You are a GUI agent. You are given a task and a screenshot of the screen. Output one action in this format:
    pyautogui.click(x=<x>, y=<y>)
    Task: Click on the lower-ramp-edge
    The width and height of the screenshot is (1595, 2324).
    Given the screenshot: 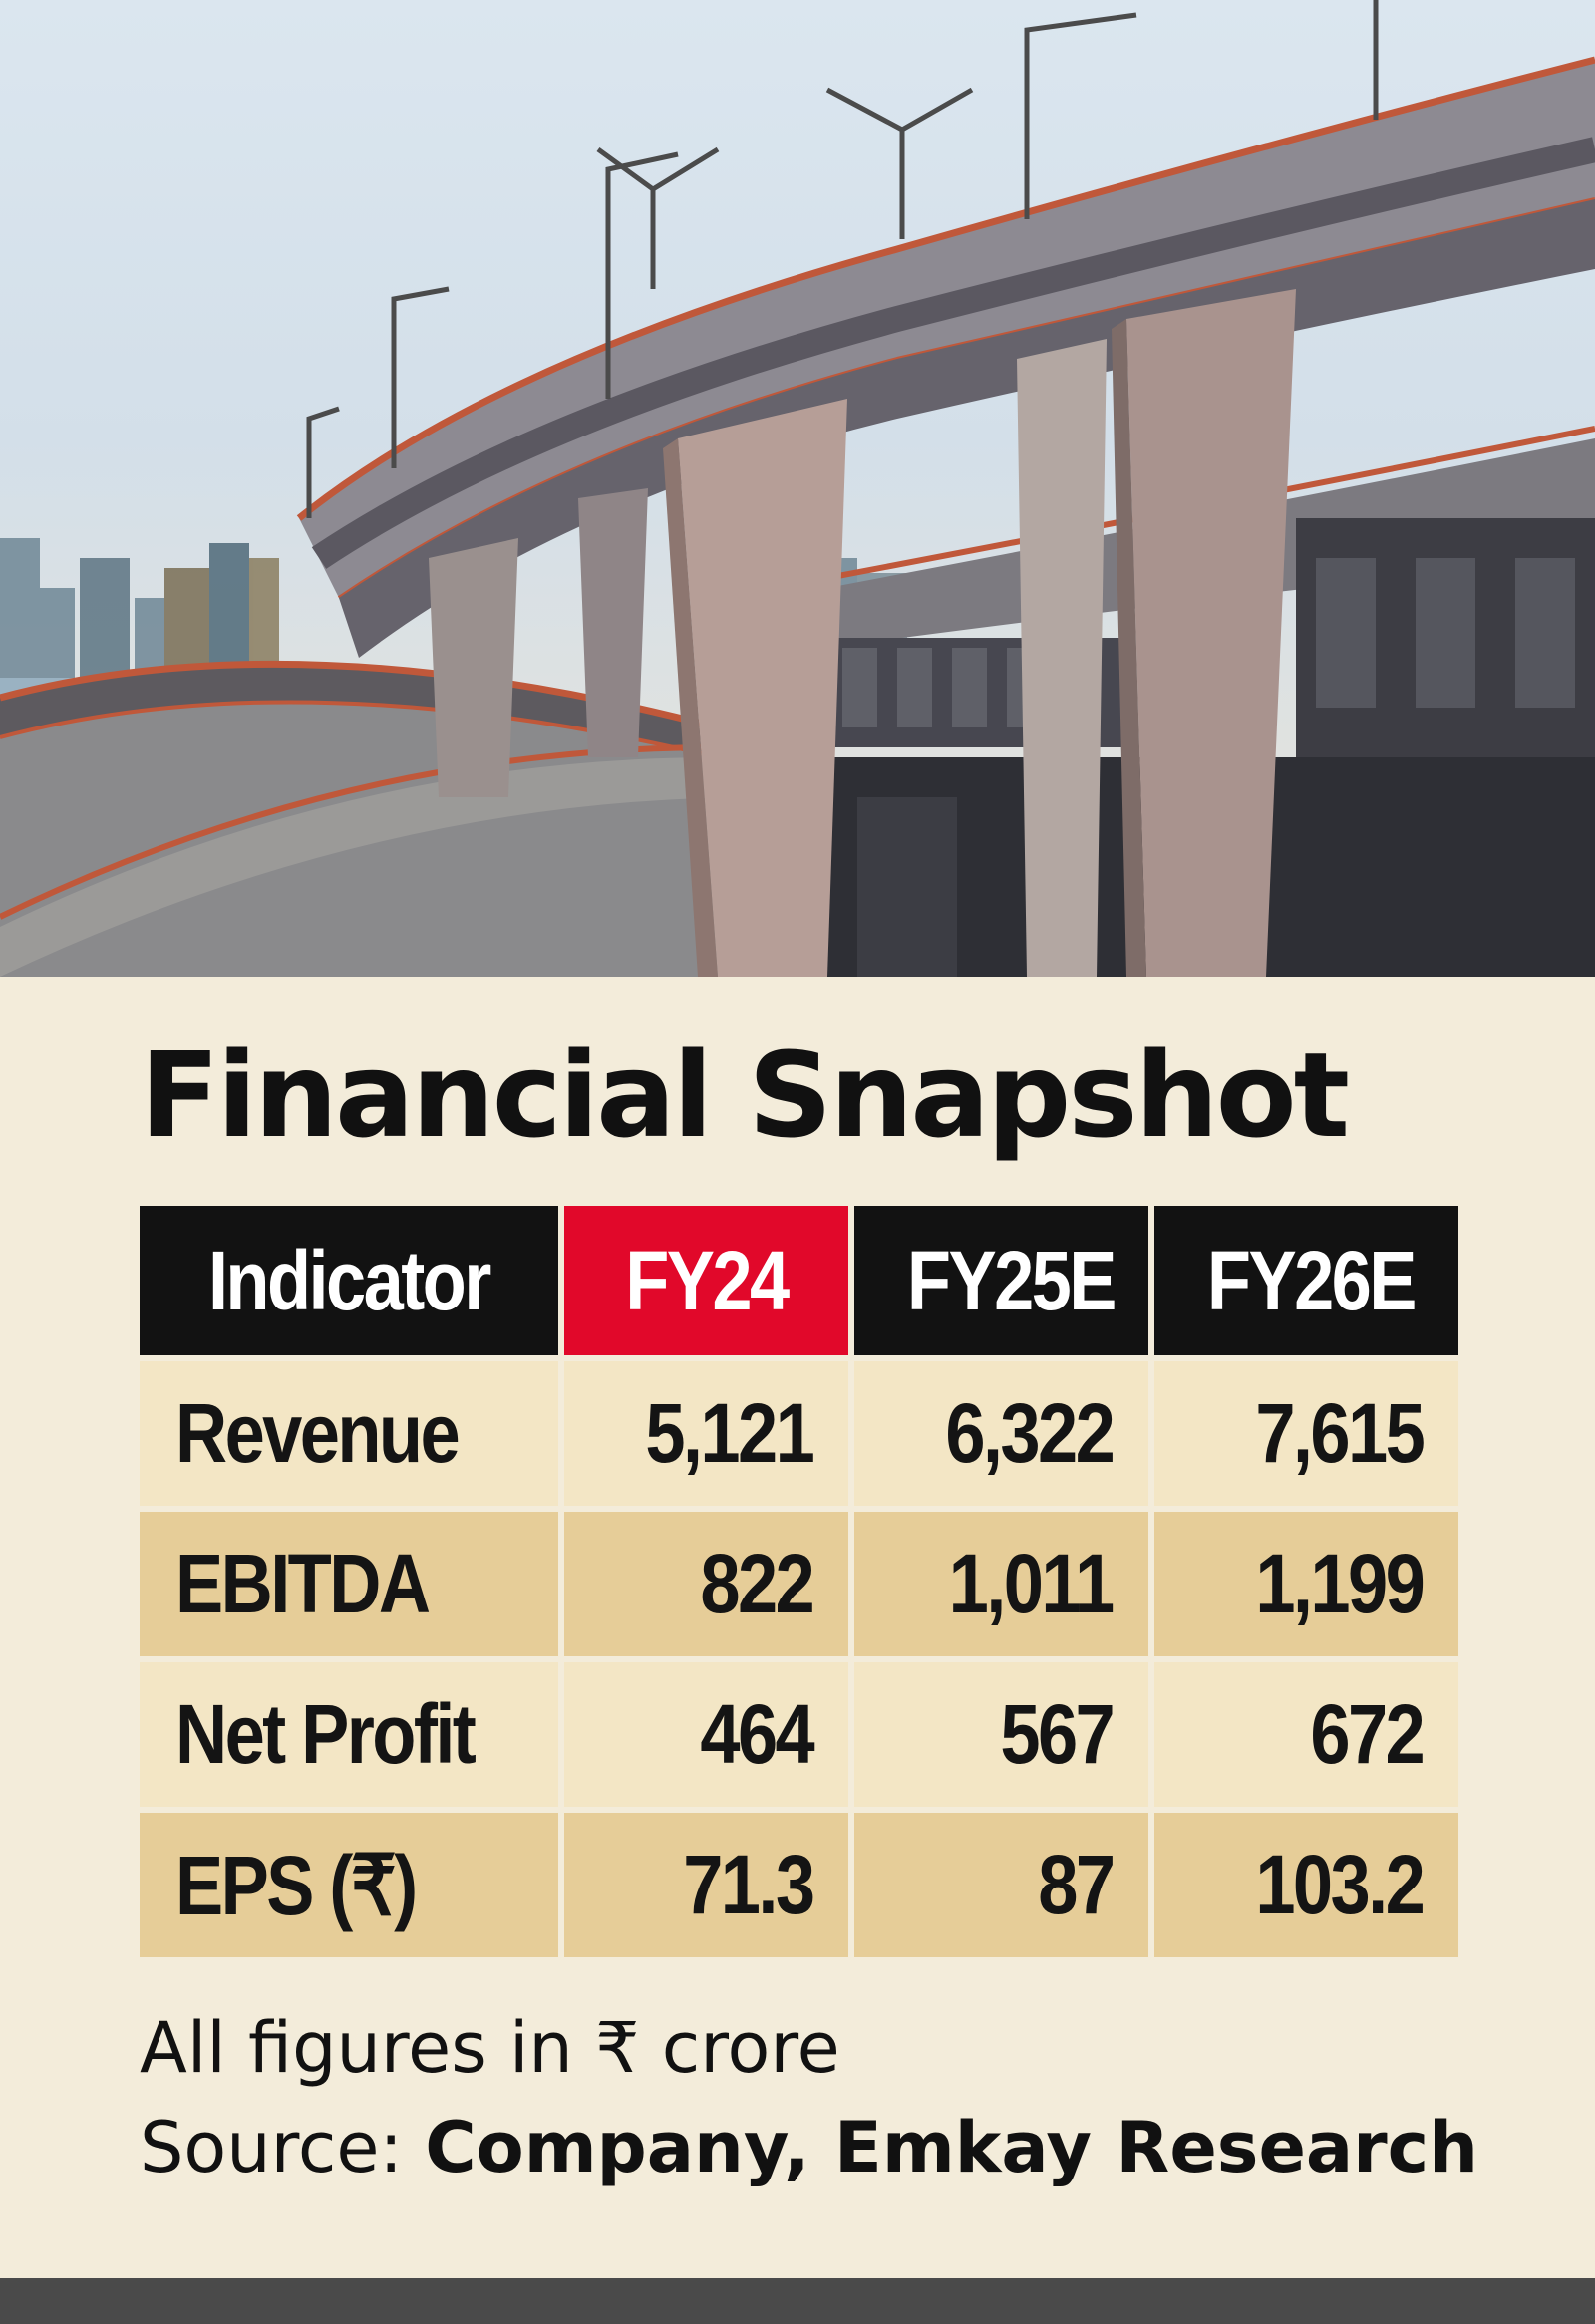 What is the action you would take?
    pyautogui.click(x=359, y=710)
    